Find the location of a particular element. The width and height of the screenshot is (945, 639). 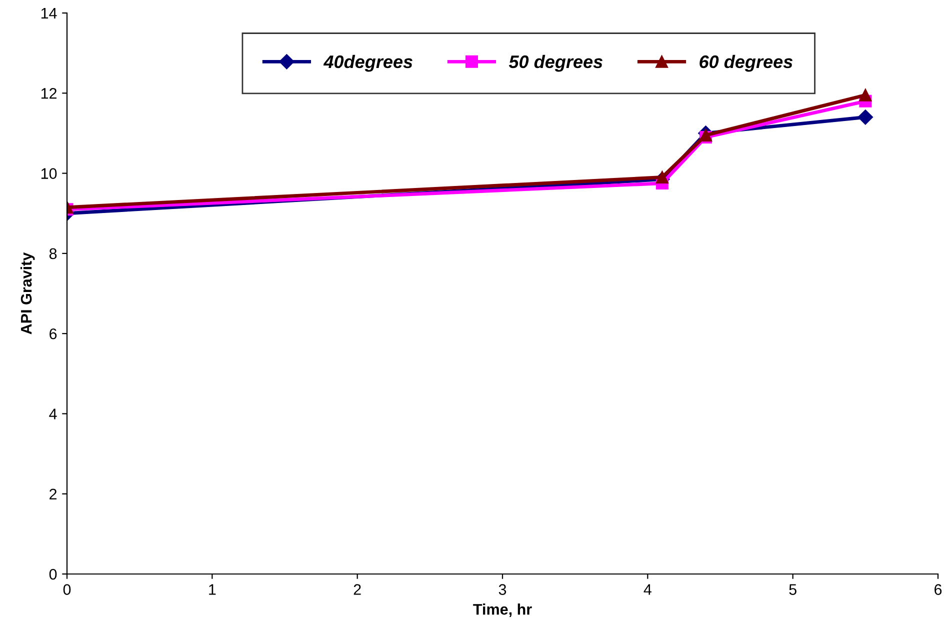

y-tick-label: 12 is located at coordinates (49, 93).